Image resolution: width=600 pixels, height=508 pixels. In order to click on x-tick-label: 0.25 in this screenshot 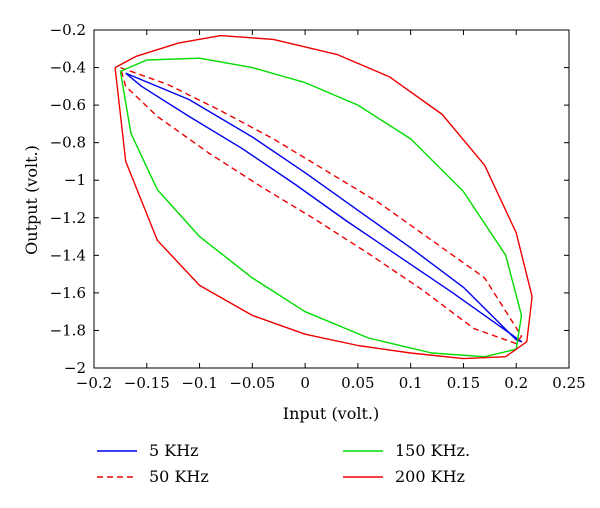, I will do `click(568, 383)`.